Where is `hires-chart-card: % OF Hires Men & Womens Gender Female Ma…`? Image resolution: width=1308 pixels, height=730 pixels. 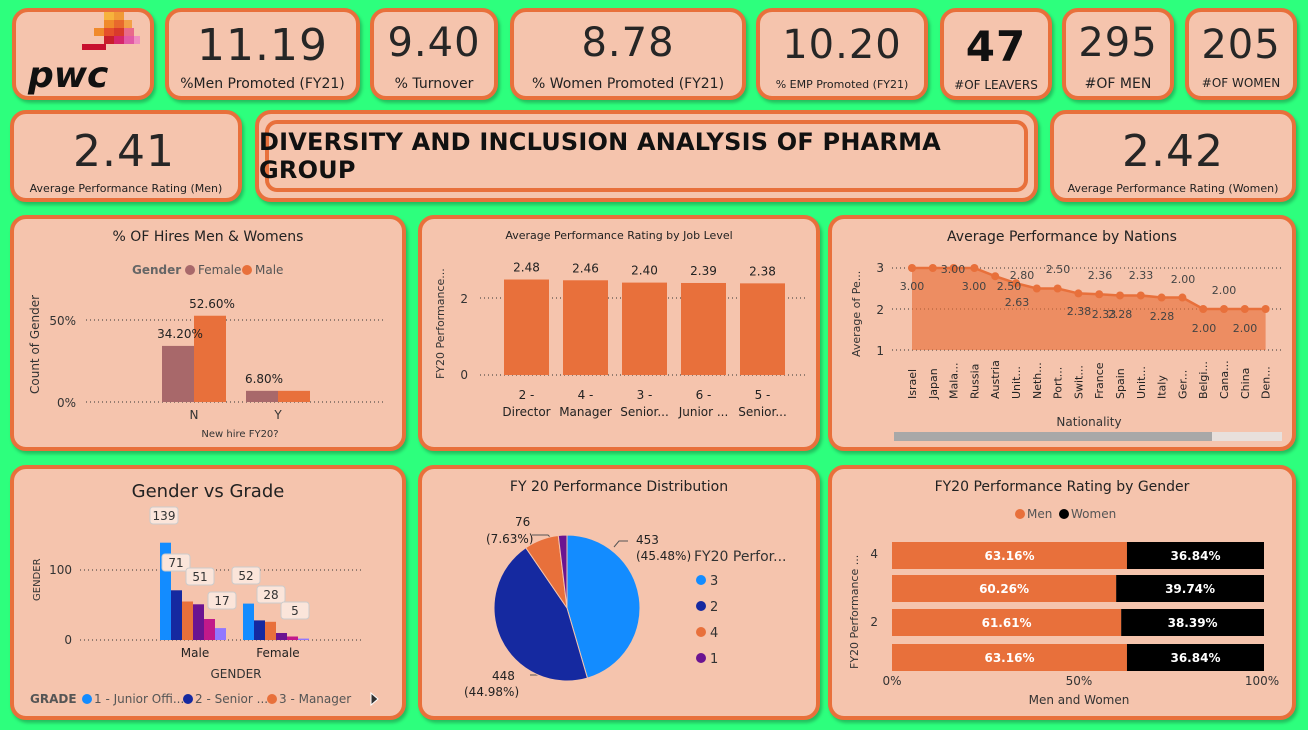
hires-chart-card: % OF Hires Men & Womens Gender Female Ma… is located at coordinates (208, 333).